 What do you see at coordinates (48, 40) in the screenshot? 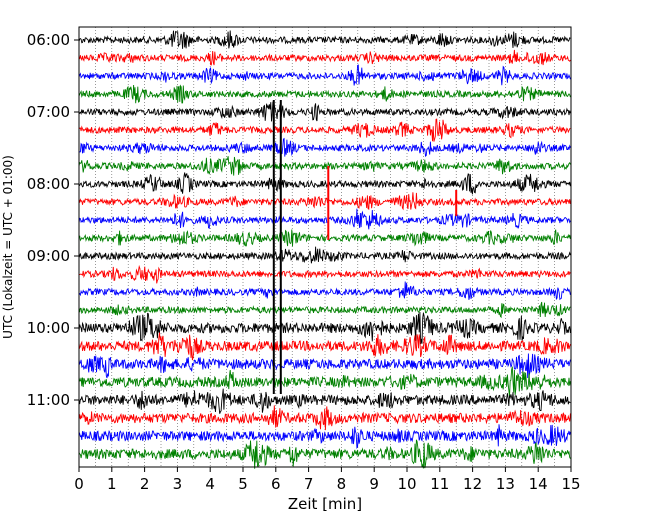
I see `y-tick-label: 06:00` at bounding box center [48, 40].